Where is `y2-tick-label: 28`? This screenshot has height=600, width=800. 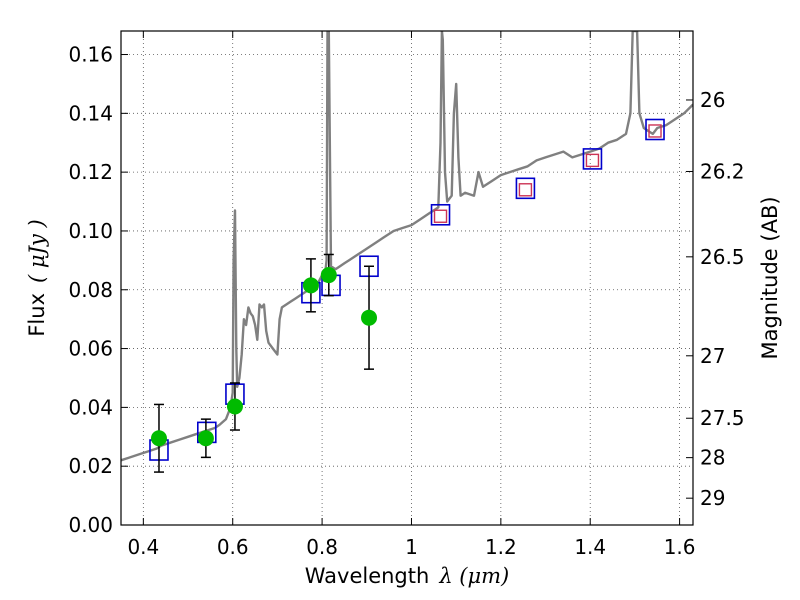
y2-tick-label: 28 is located at coordinates (712, 458).